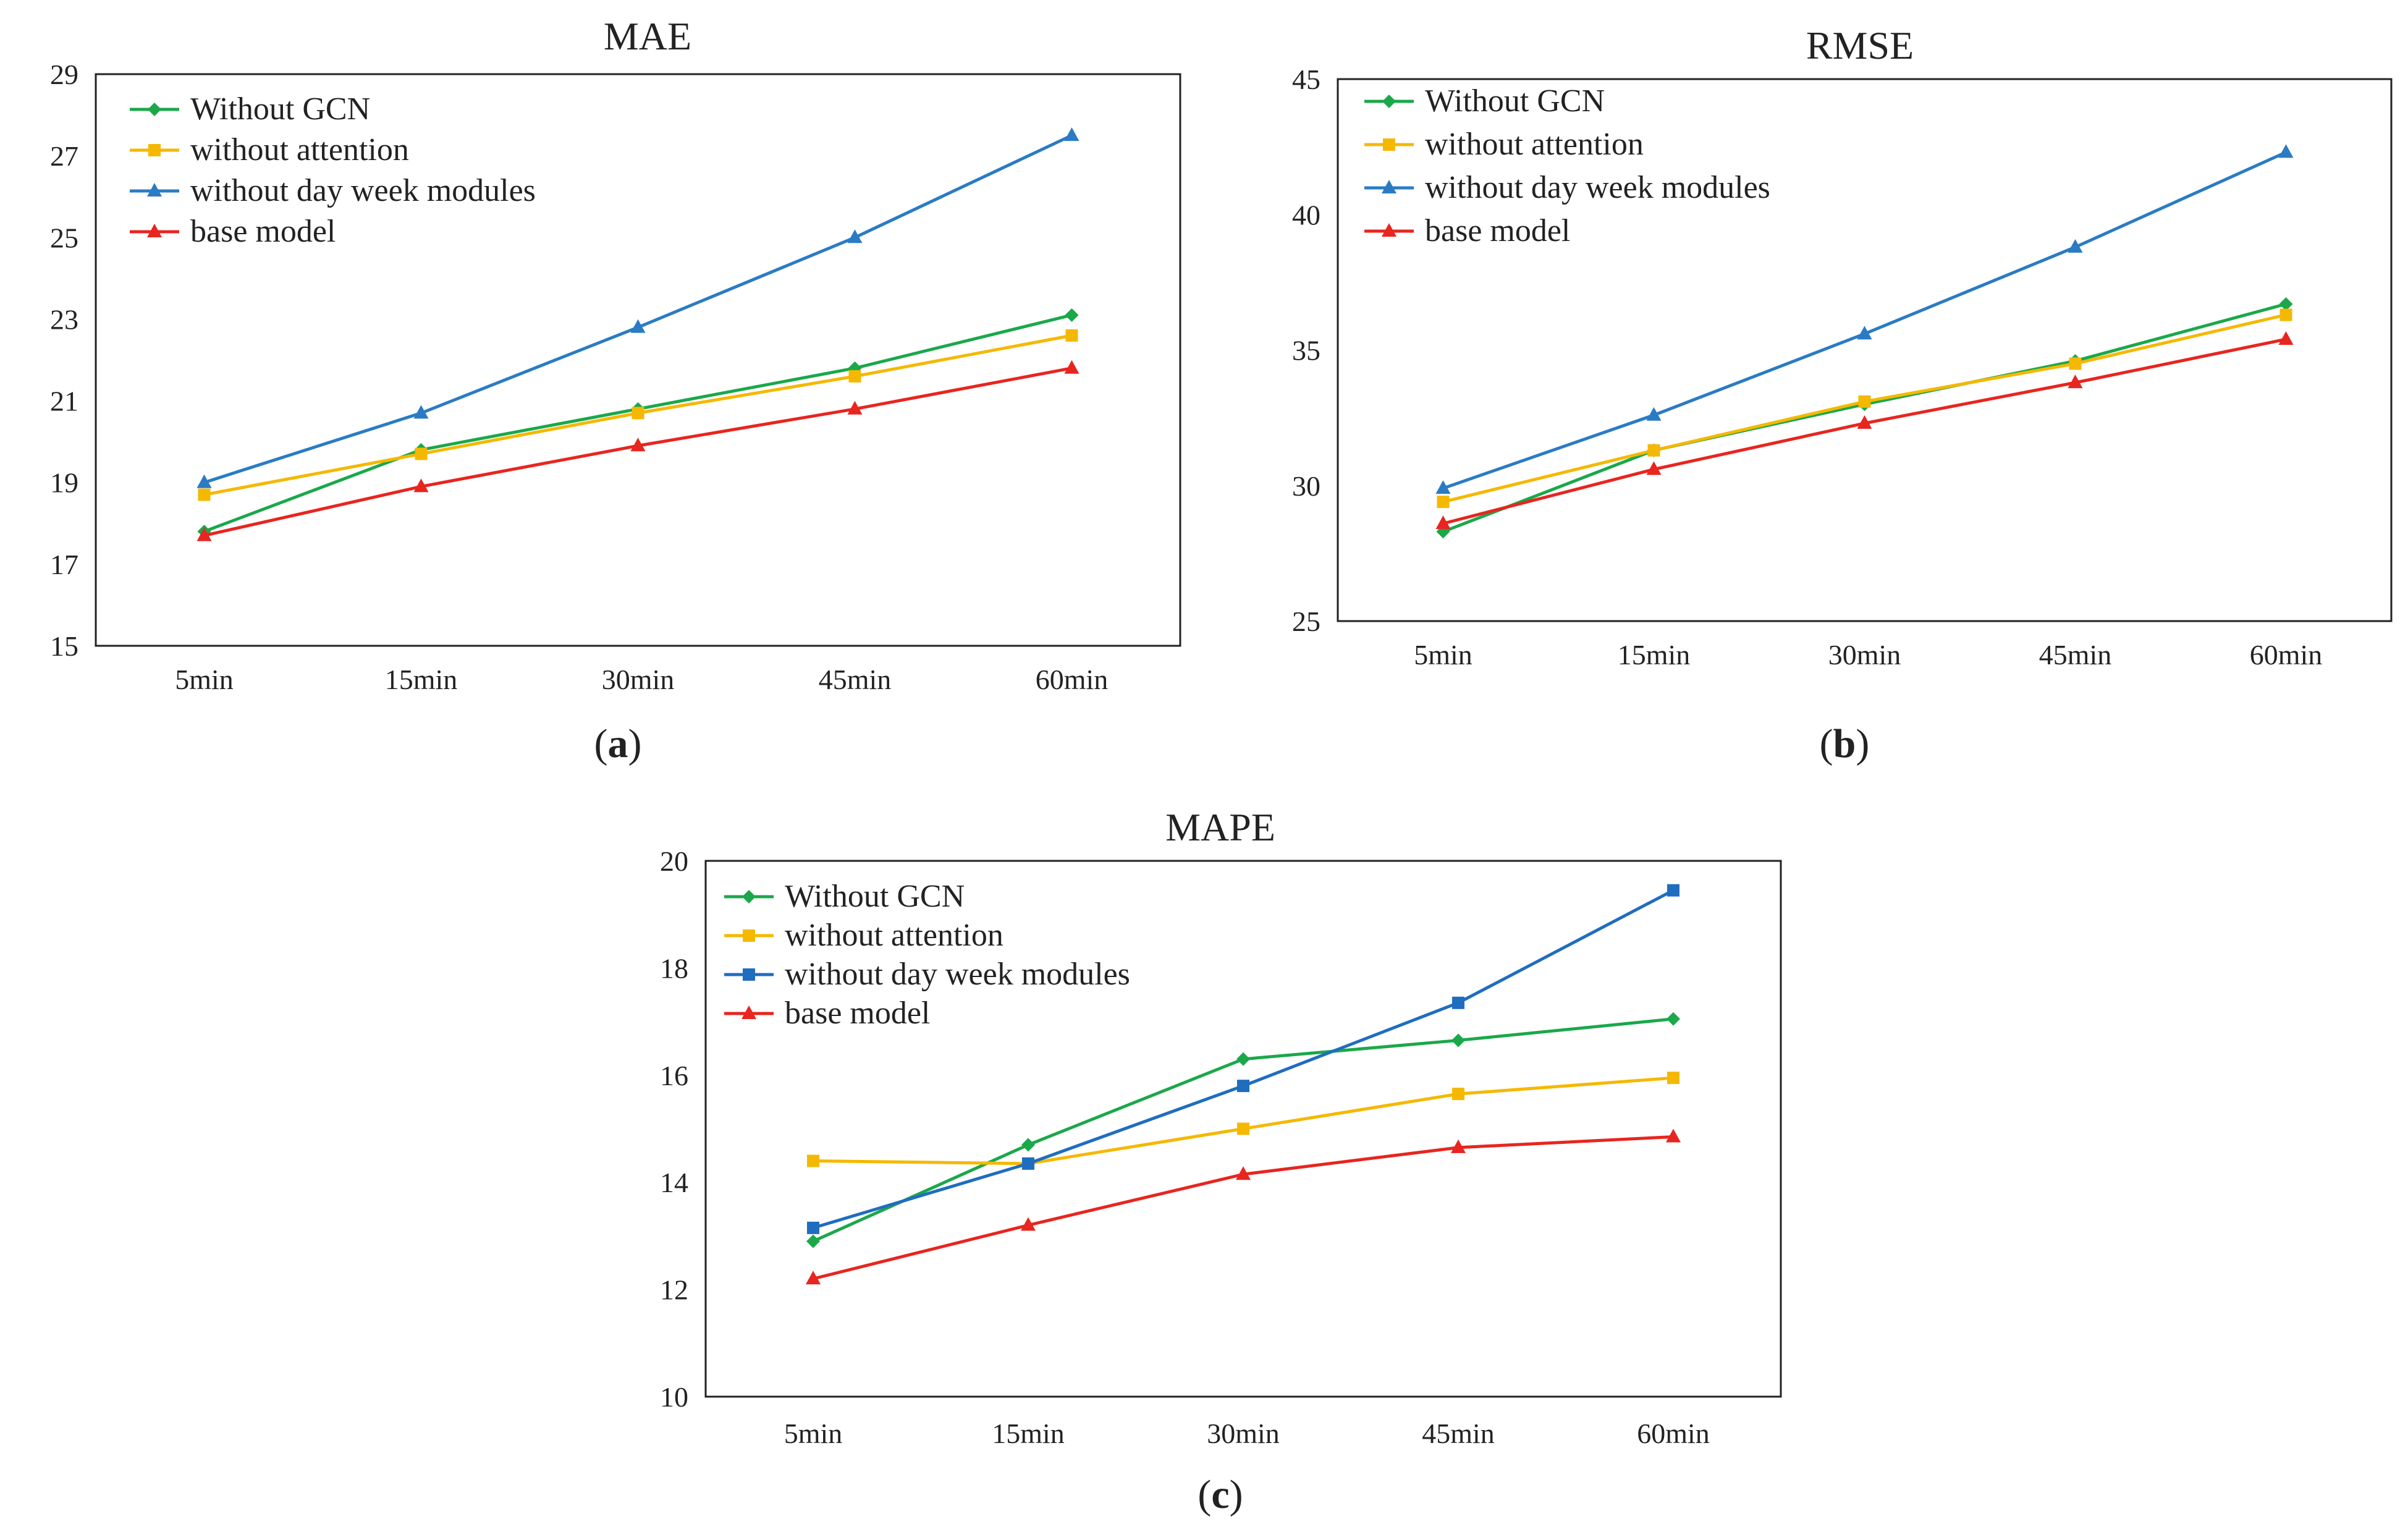 This screenshot has height=1532, width=2408. What do you see at coordinates (64, 75) in the screenshot?
I see `y-tick-label: 29` at bounding box center [64, 75].